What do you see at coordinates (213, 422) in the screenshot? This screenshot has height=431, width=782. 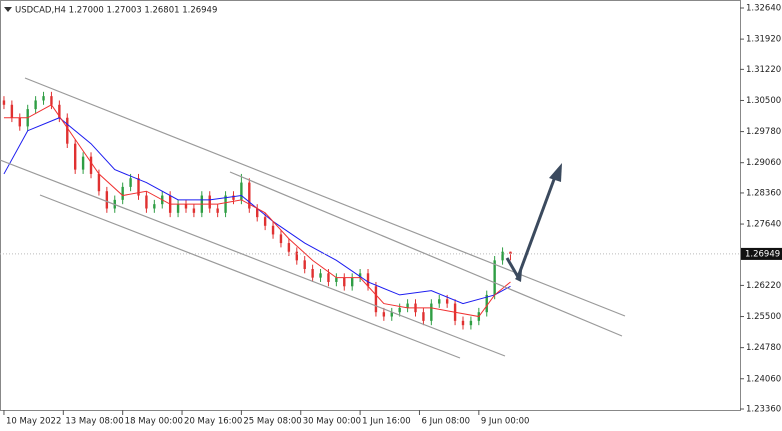 I see `x-tick-label: 20 May 16:00` at bounding box center [213, 422].